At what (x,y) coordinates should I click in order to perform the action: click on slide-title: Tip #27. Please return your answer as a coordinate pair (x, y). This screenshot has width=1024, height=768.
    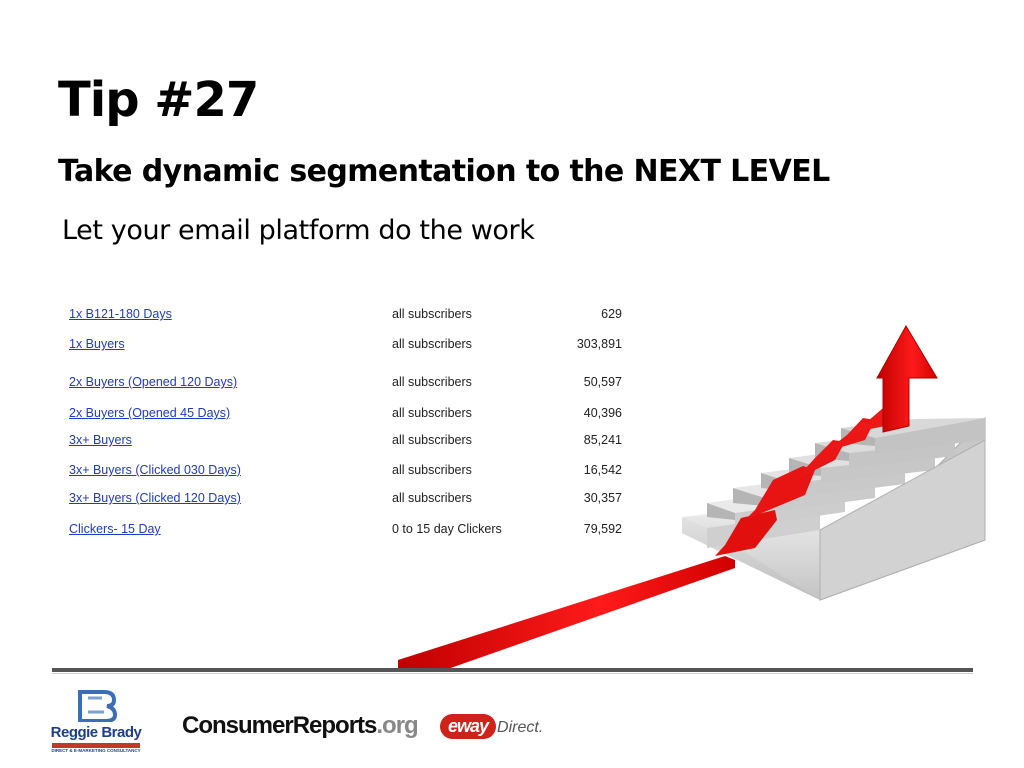
    Looking at the image, I should click on (158, 100).